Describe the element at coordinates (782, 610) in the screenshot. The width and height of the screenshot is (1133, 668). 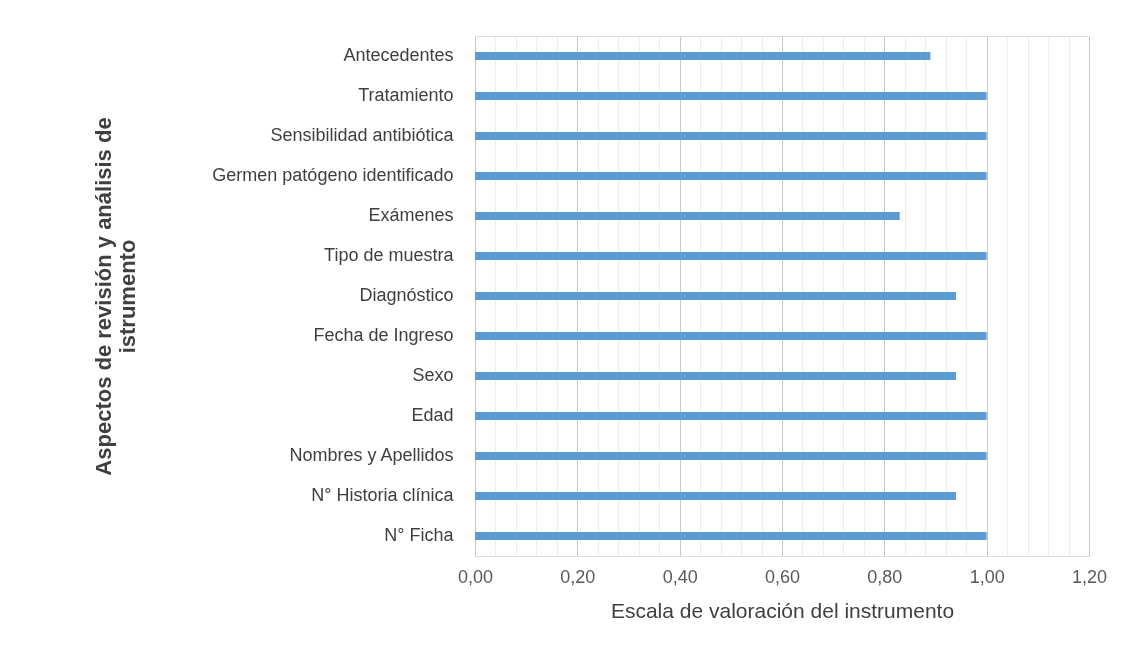
I see `x-axis-title: Escala de valoración del instrumento` at that location.